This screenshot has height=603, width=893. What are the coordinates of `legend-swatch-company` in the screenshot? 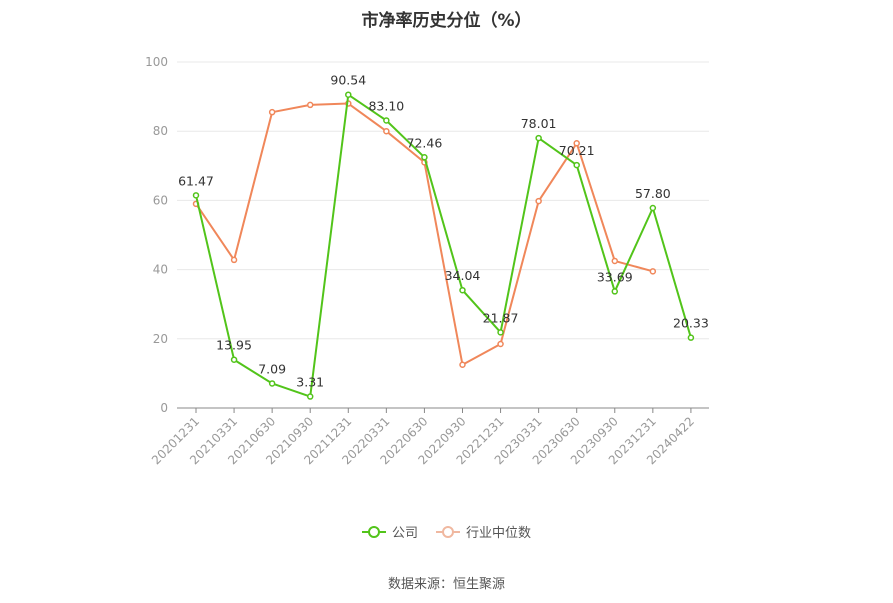 It's located at (373, 532).